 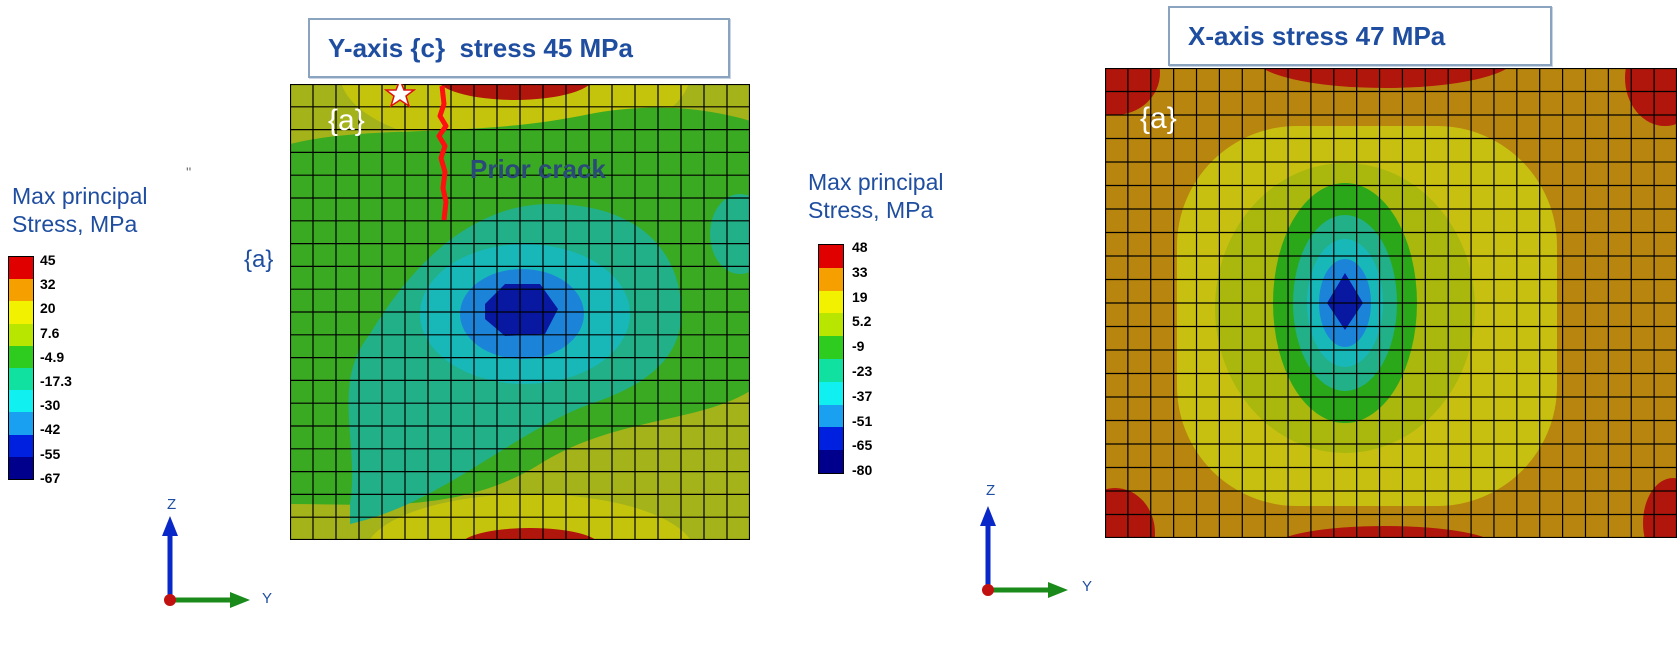 What do you see at coordinates (50, 477) in the screenshot?
I see `left-legend-value: -67` at bounding box center [50, 477].